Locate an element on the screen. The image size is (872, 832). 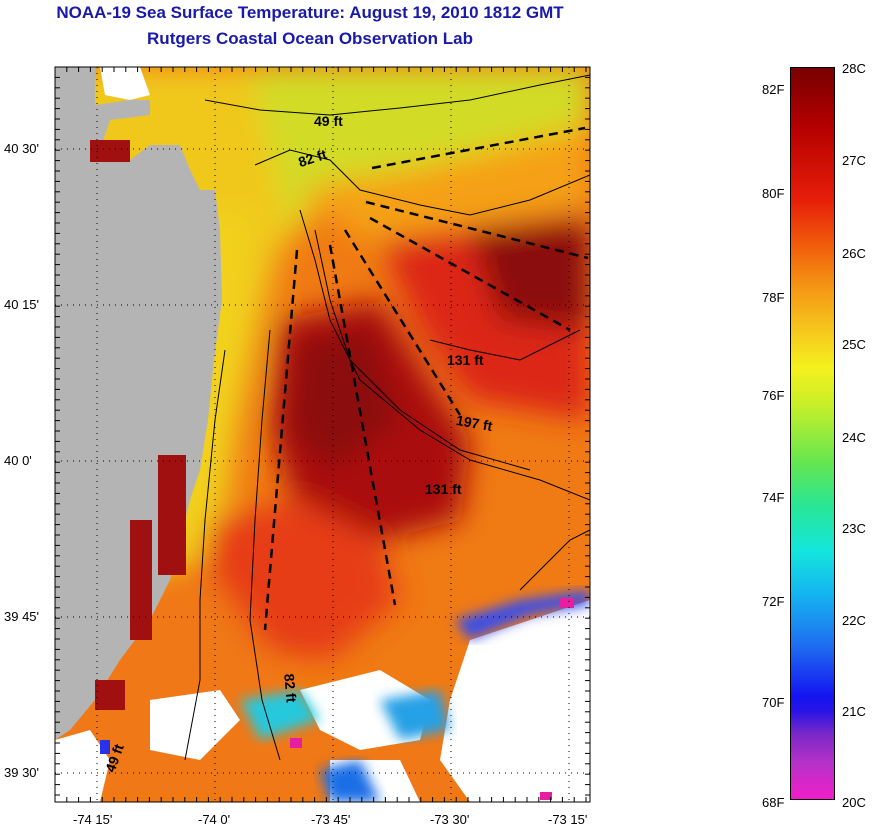
celsius-label: 27C is located at coordinates (854, 160).